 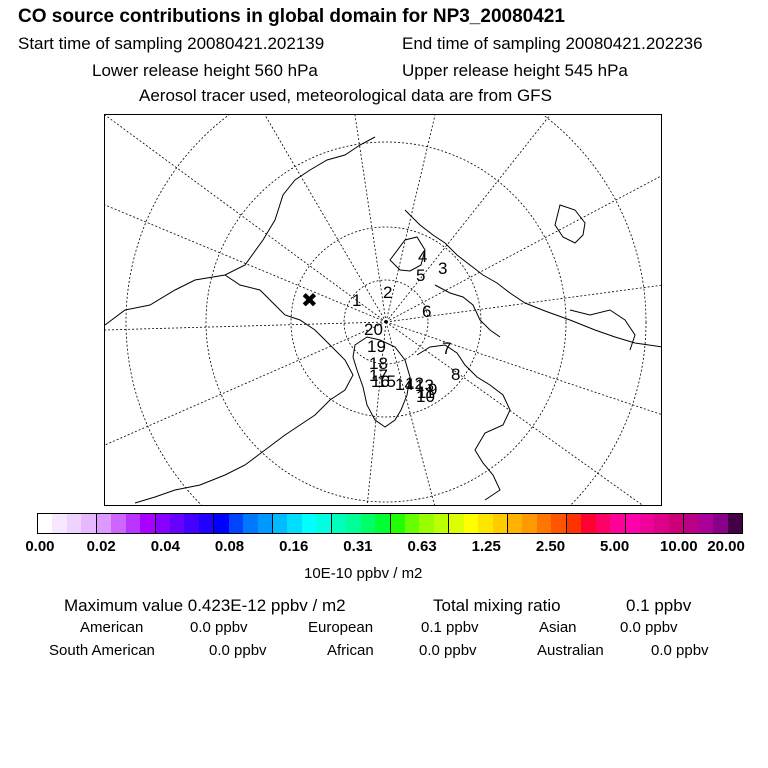 What do you see at coordinates (570, 224) in the screenshot?
I see `coastline-island` at bounding box center [570, 224].